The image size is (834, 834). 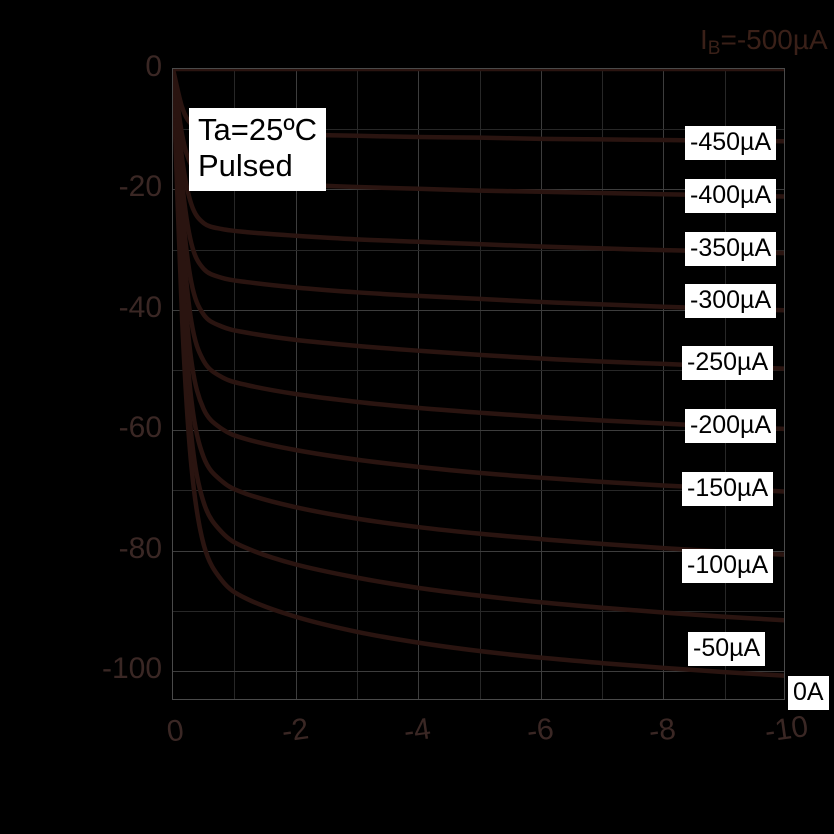 I want to click on x-tick-label: 0, so click(x=175, y=731).